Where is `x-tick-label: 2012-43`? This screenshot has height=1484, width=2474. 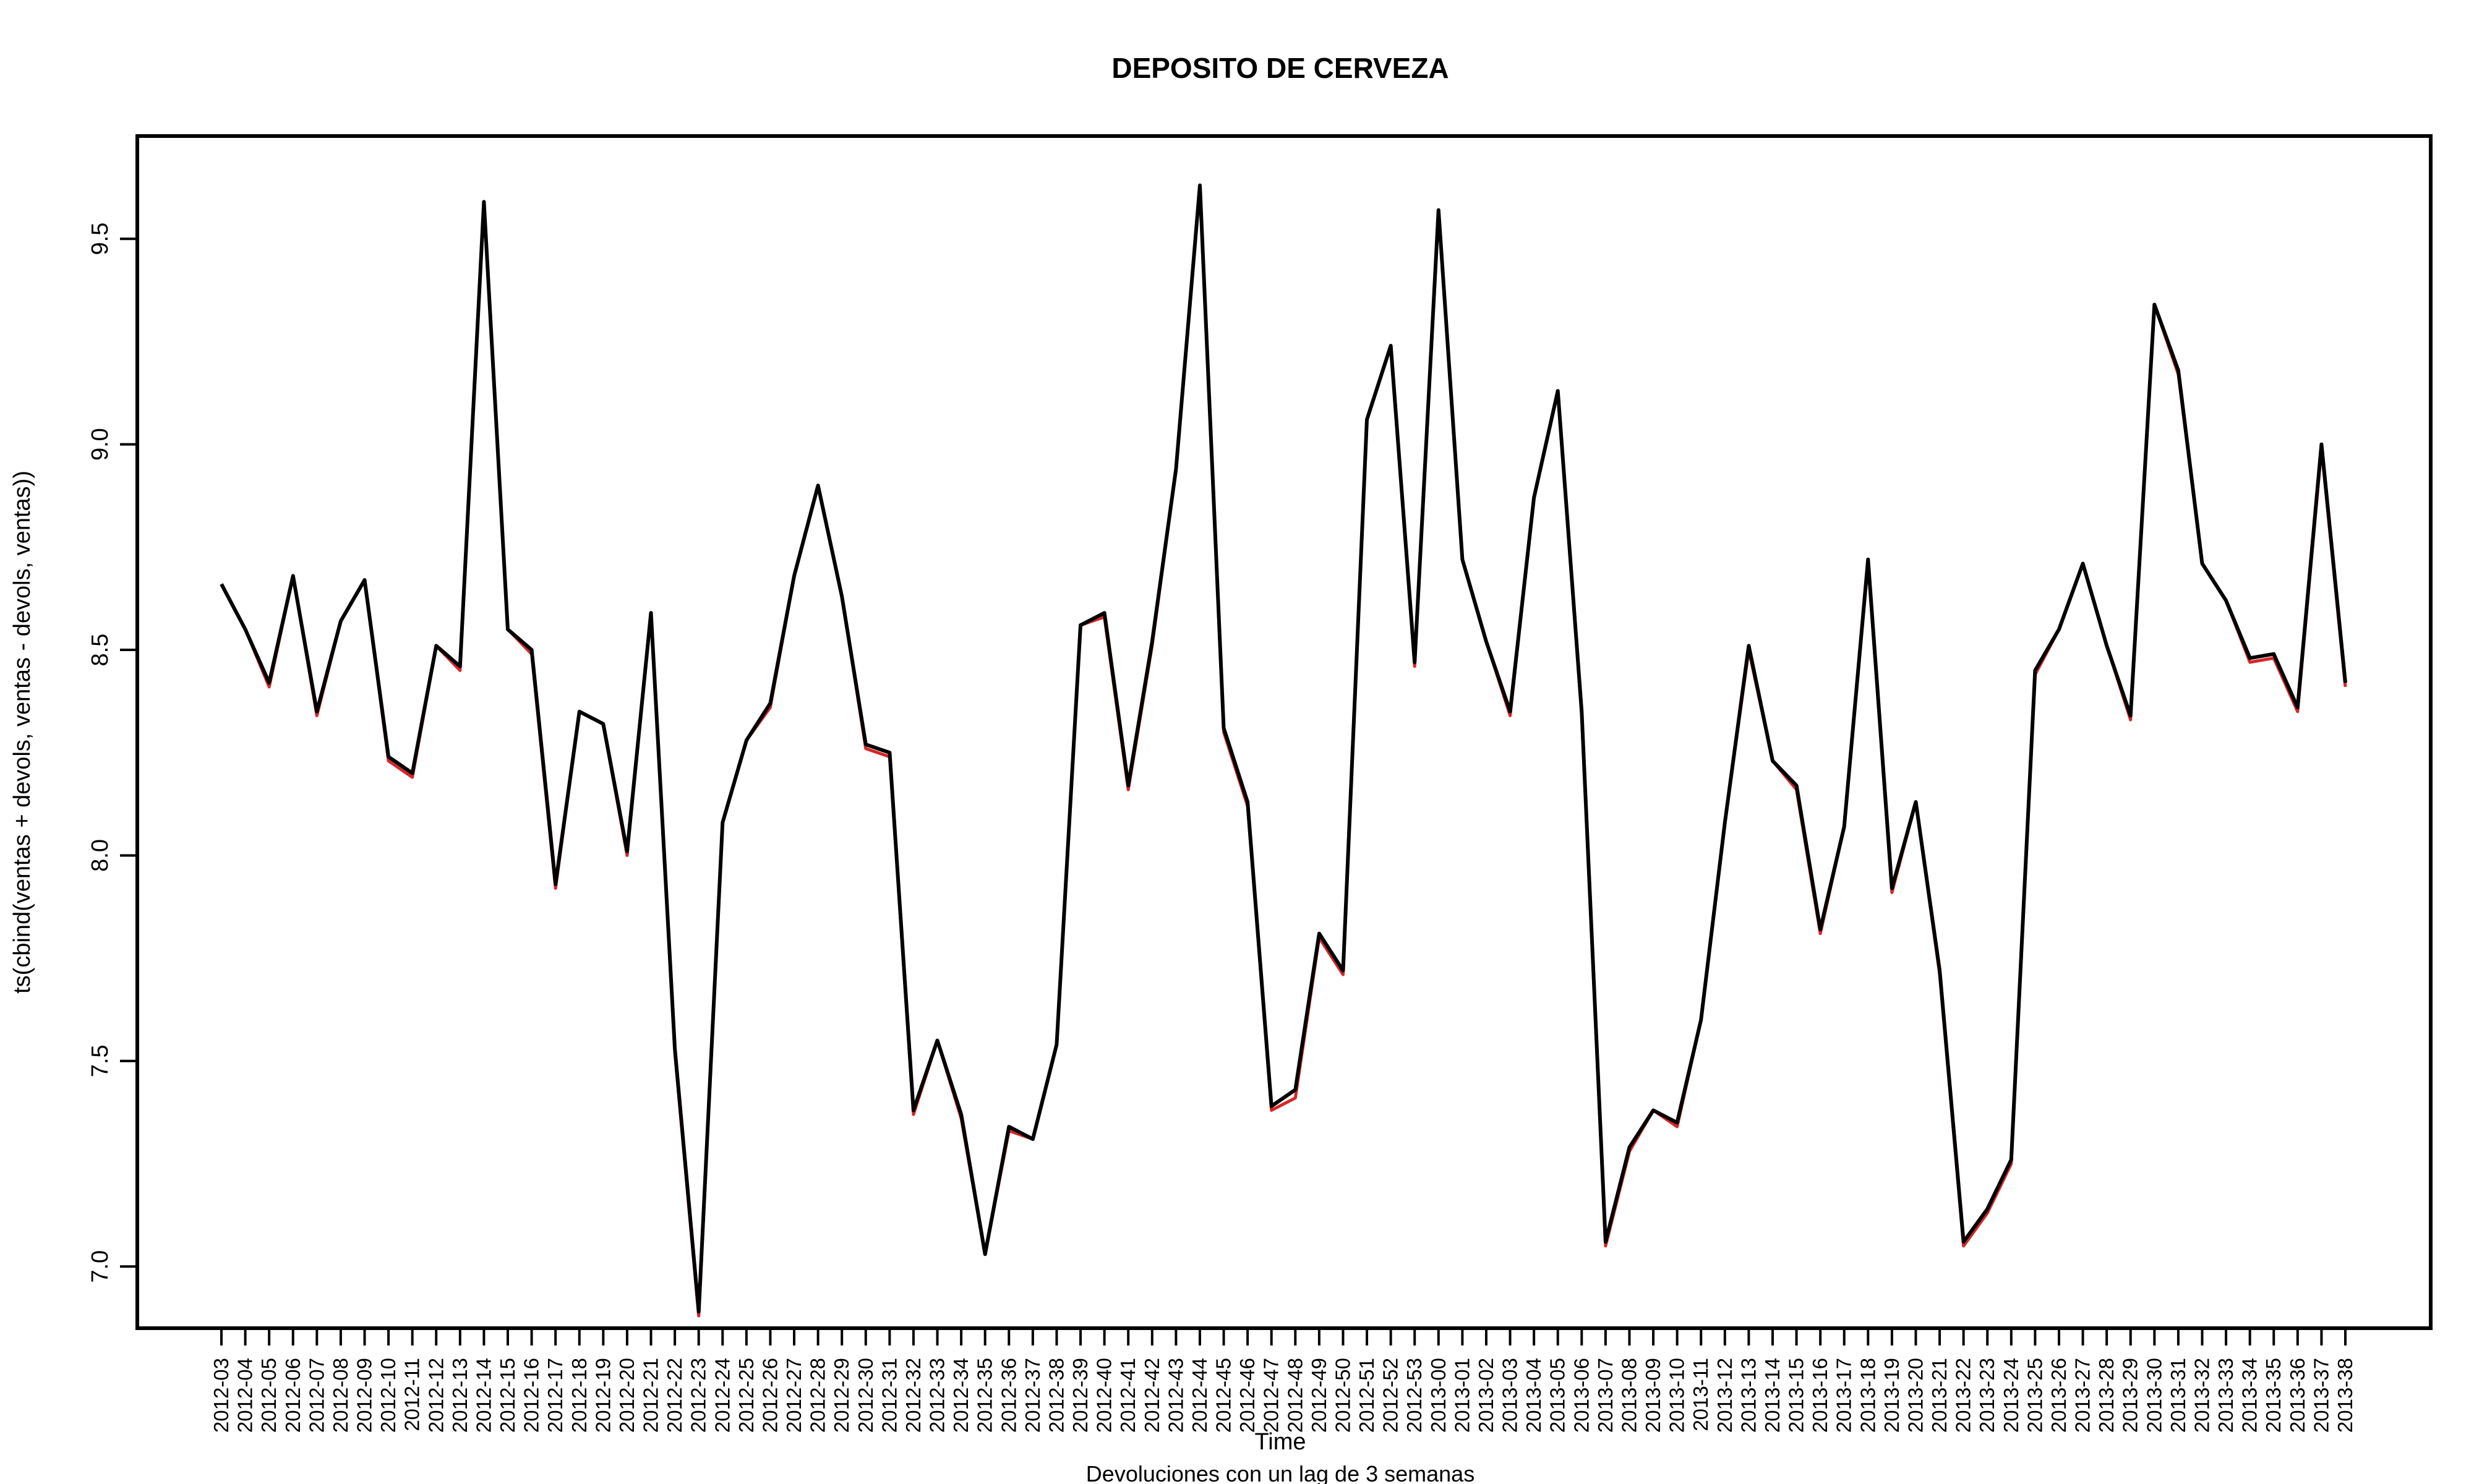 x-tick-label: 2012-43 is located at coordinates (1175, 1395).